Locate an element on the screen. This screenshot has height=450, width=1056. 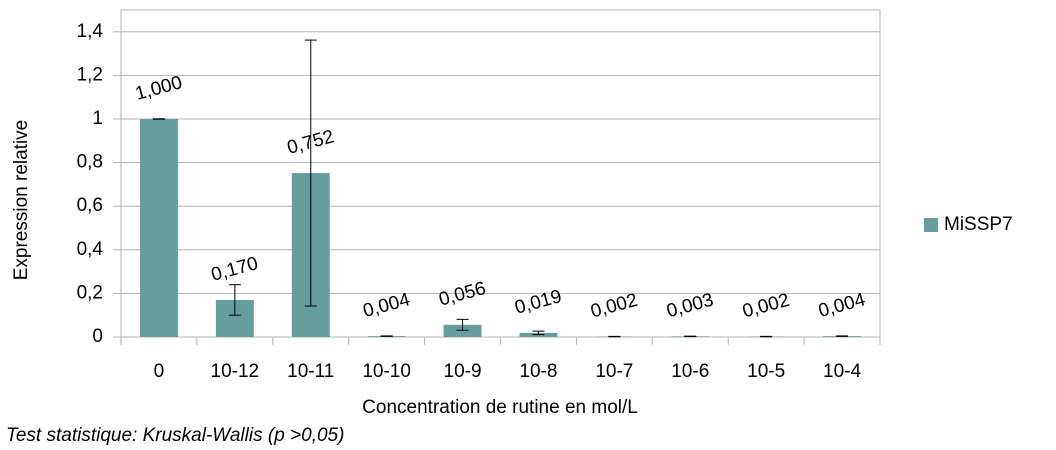
data-label: 0,003 is located at coordinates (689, 306).